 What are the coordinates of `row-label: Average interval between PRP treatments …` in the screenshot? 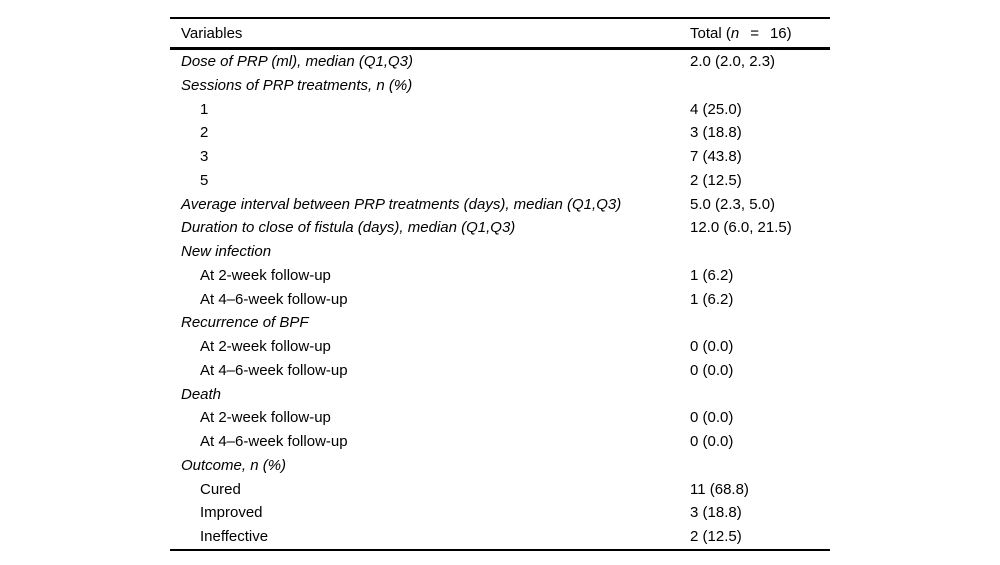 It's located at (401, 204).